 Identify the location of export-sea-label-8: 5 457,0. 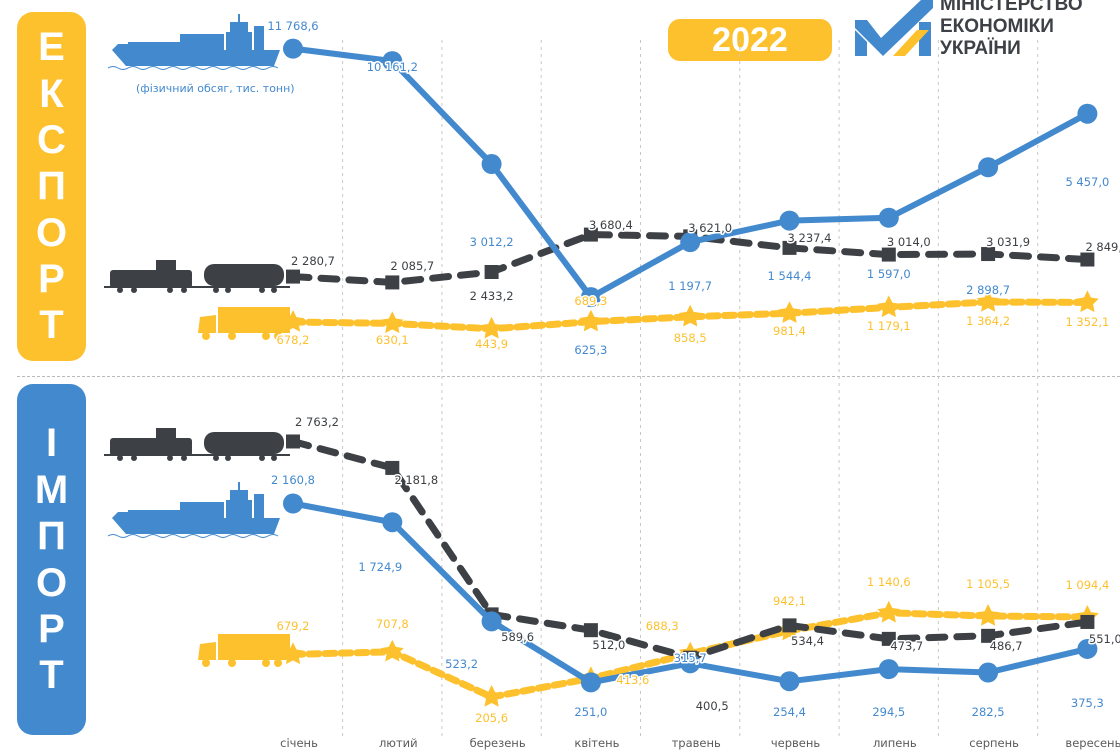
(1087, 182).